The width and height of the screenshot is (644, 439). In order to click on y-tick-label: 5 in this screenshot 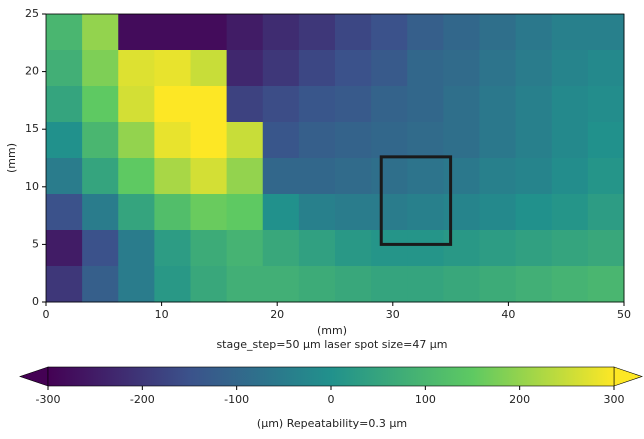, I will do `click(35, 243)`.